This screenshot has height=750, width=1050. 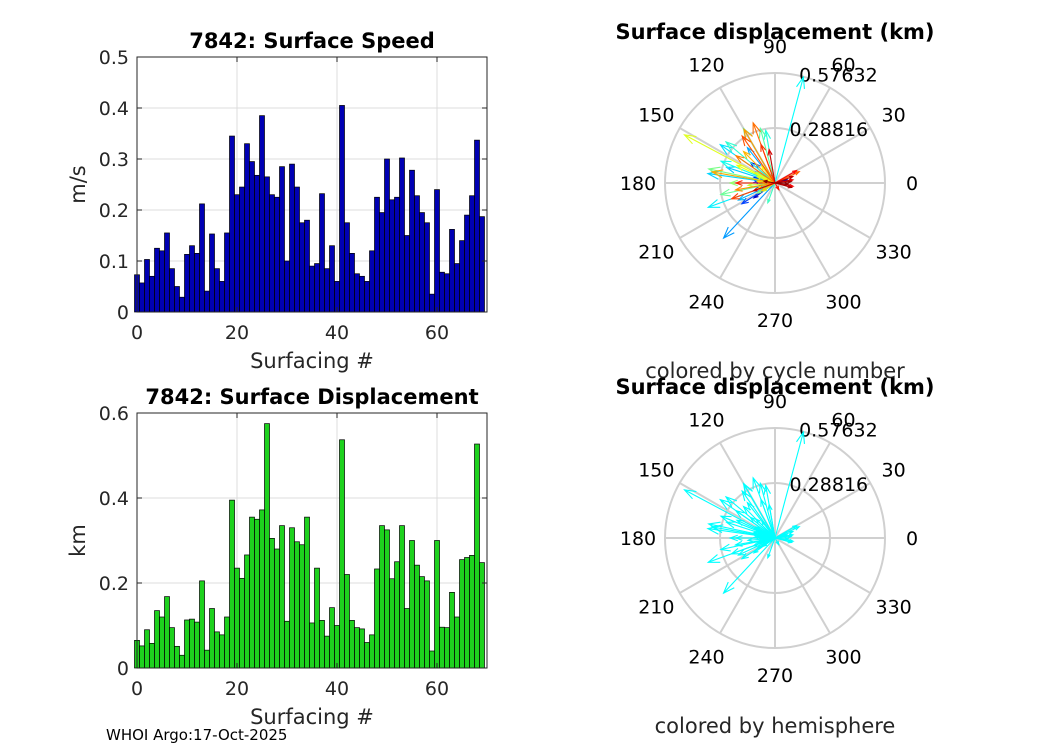 What do you see at coordinates (706, 65) in the screenshot?
I see `polar-angle-label: 120` at bounding box center [706, 65].